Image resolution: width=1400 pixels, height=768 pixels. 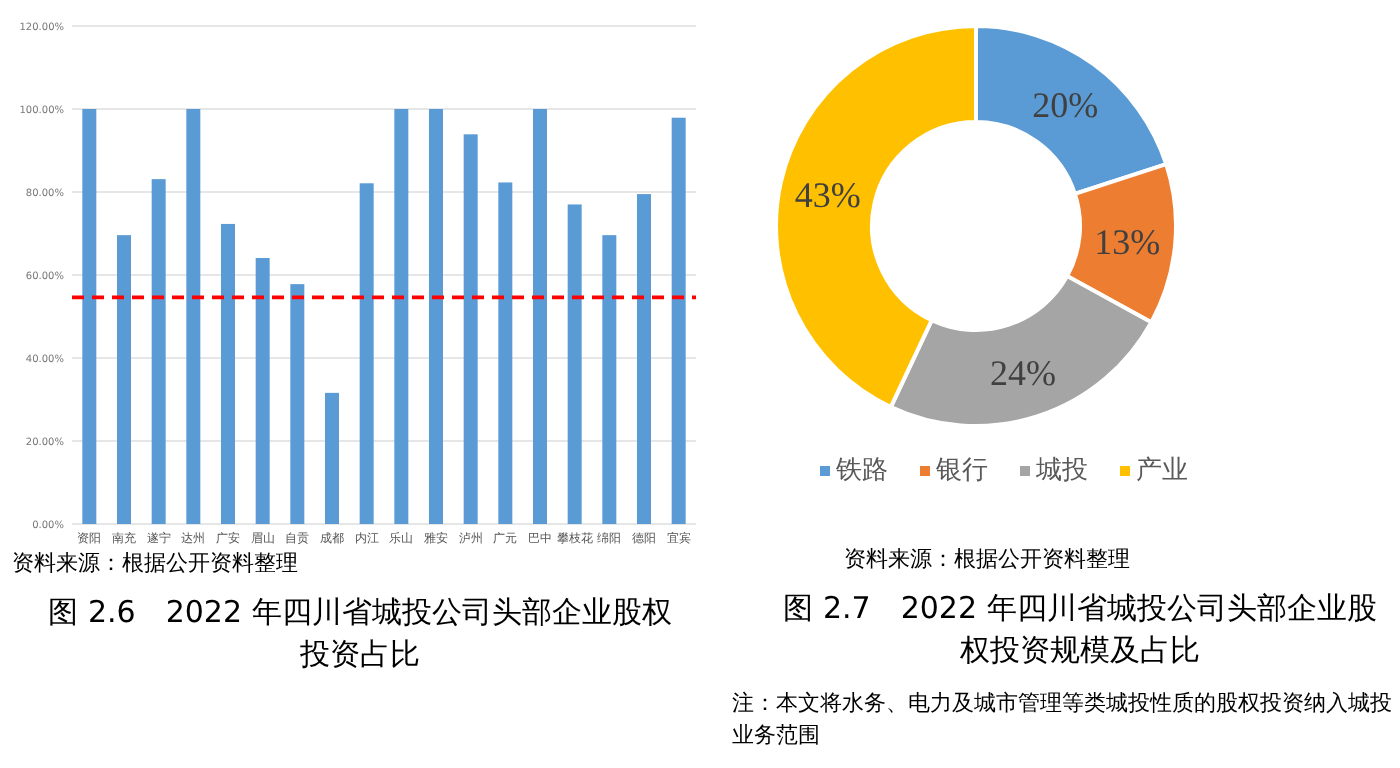 What do you see at coordinates (827, 194) in the screenshot?
I see `data-label: 43%` at bounding box center [827, 194].